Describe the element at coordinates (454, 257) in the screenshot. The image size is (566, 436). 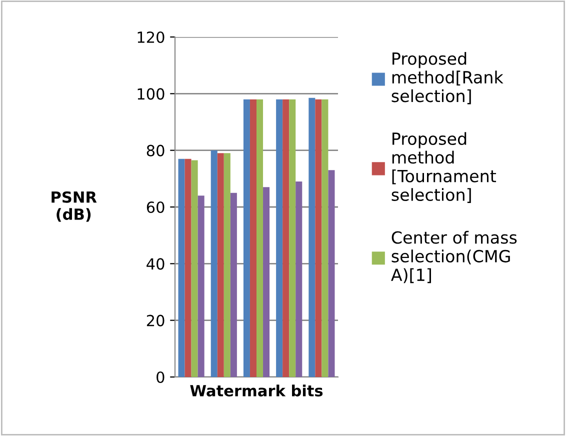
I see `legend-label: Center of mass selection(CMG A)[1]` at that location.